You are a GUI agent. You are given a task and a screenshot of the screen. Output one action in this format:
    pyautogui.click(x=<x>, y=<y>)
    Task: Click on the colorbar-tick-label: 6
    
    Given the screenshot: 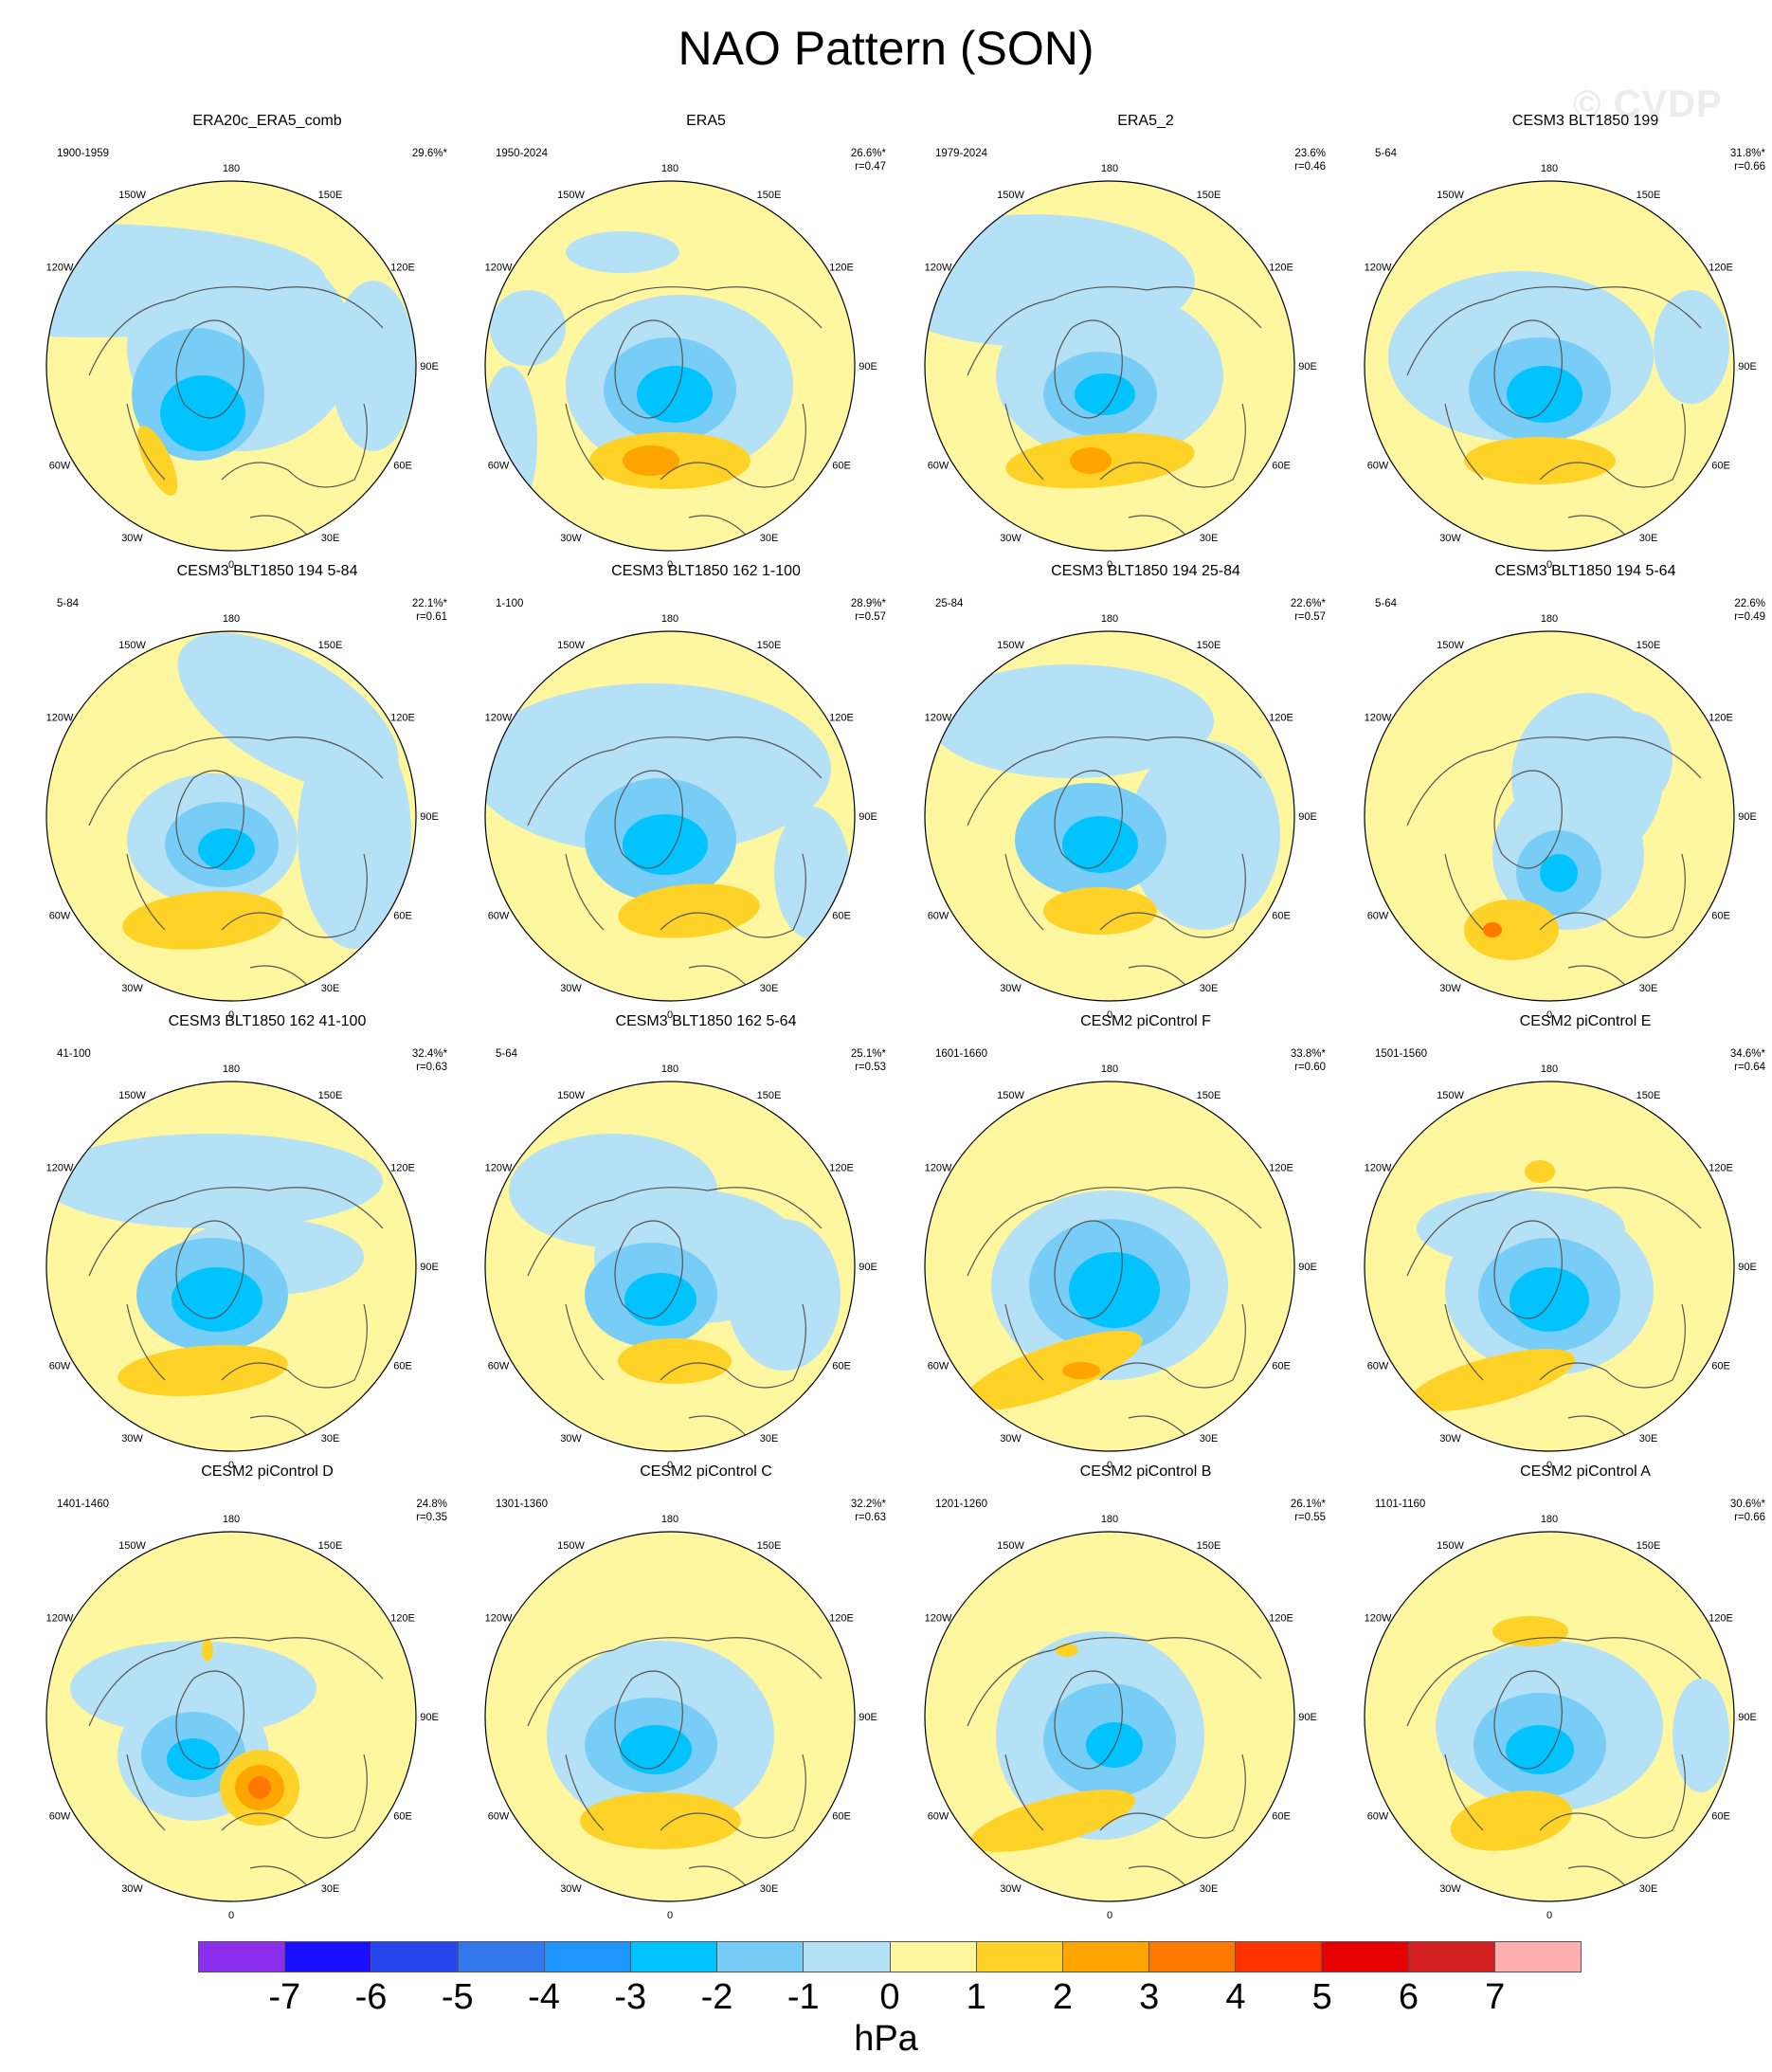 What is the action you would take?
    pyautogui.click(x=1408, y=1997)
    